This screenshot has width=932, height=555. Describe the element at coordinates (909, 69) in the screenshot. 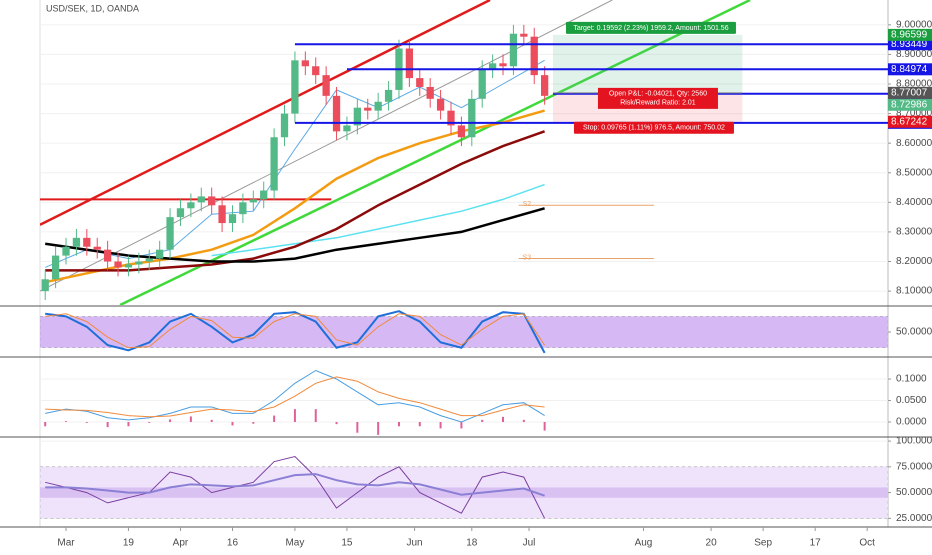

I see `price-label: 8.84974` at that location.